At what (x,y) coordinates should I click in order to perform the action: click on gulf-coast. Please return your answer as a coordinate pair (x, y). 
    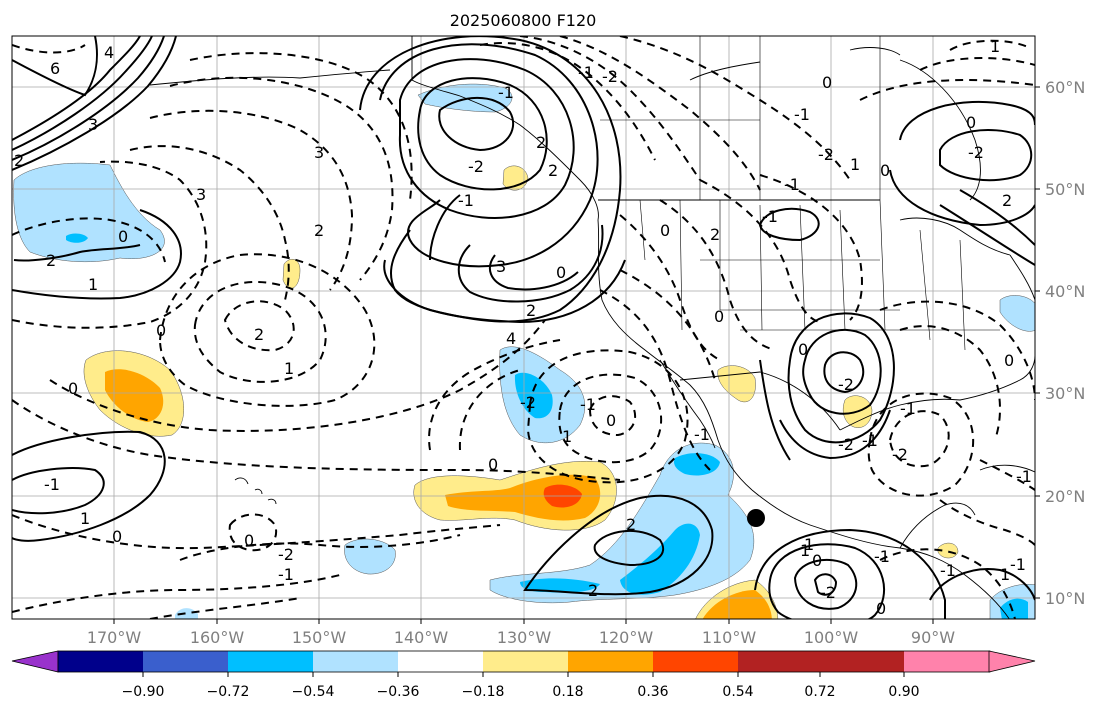
    Looking at the image, I should click on (937, 392).